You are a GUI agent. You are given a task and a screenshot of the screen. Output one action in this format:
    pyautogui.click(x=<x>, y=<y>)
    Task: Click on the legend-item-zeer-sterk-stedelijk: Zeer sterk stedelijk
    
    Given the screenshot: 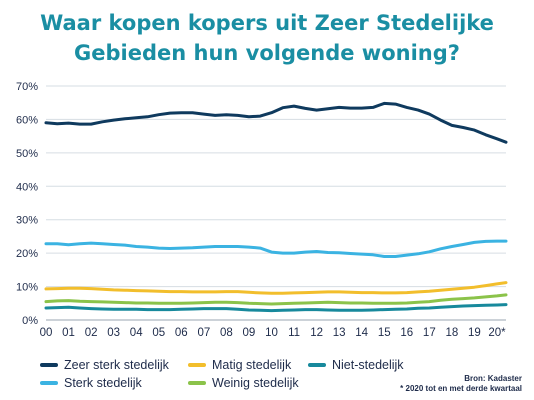 What is the action you would take?
    pyautogui.click(x=104, y=365)
    